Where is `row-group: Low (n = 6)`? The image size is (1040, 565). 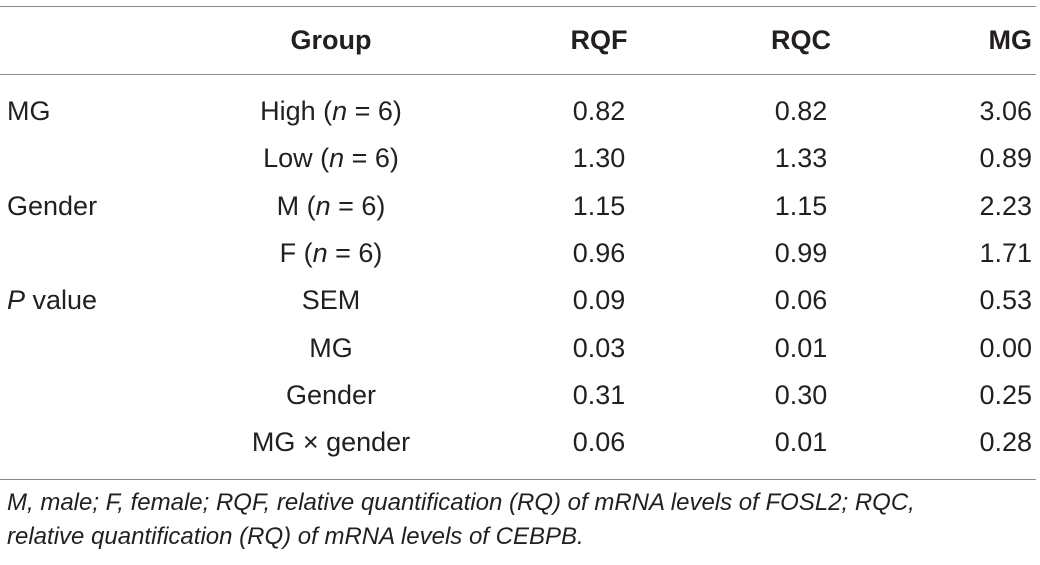
row-group: Low (n = 6) is located at coordinates (331, 158).